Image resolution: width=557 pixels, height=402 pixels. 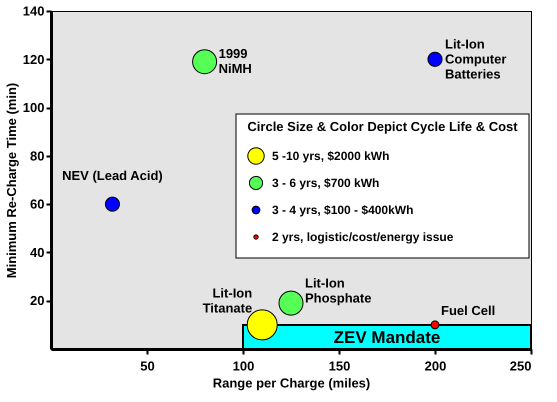 What do you see at coordinates (33, 59) in the screenshot?
I see `y-tick-label: 120` at bounding box center [33, 59].